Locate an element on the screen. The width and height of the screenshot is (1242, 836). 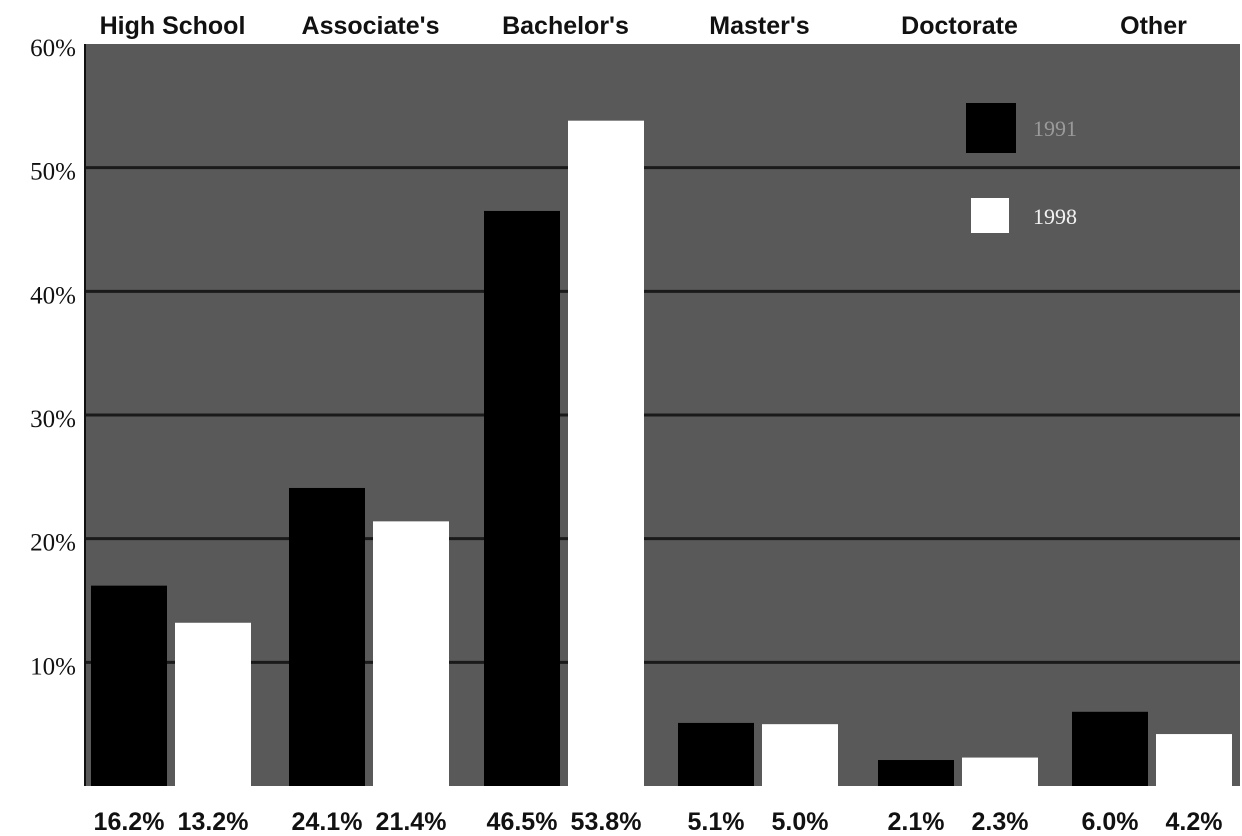
data-label: 4.2% is located at coordinates (1194, 822).